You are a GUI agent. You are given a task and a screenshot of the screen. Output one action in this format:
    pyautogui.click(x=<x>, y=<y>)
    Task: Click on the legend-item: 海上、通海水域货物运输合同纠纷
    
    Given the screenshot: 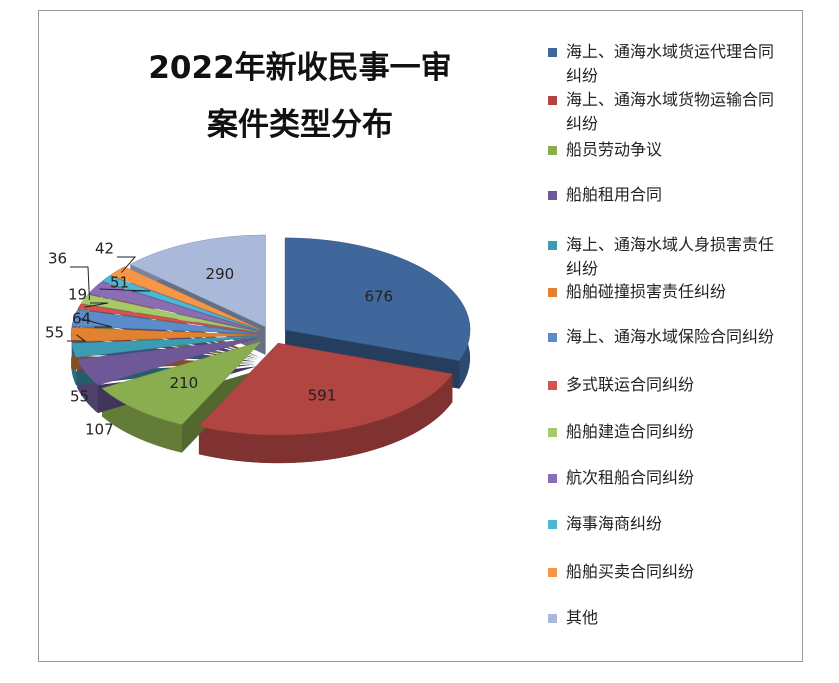 What is the action you would take?
    pyautogui.click(x=668, y=112)
    